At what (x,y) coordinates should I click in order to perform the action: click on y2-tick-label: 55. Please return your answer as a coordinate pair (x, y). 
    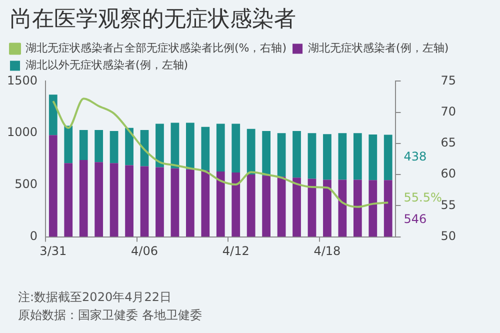
    Looking at the image, I should click on (448, 205).